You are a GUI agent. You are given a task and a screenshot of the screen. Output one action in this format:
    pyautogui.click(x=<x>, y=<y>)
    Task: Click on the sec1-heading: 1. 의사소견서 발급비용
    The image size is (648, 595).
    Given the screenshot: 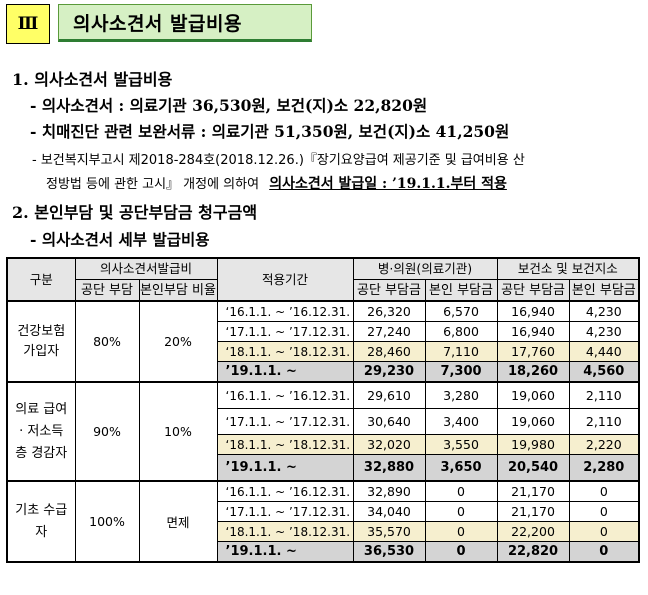 What is the action you would take?
    pyautogui.click(x=92, y=79)
    